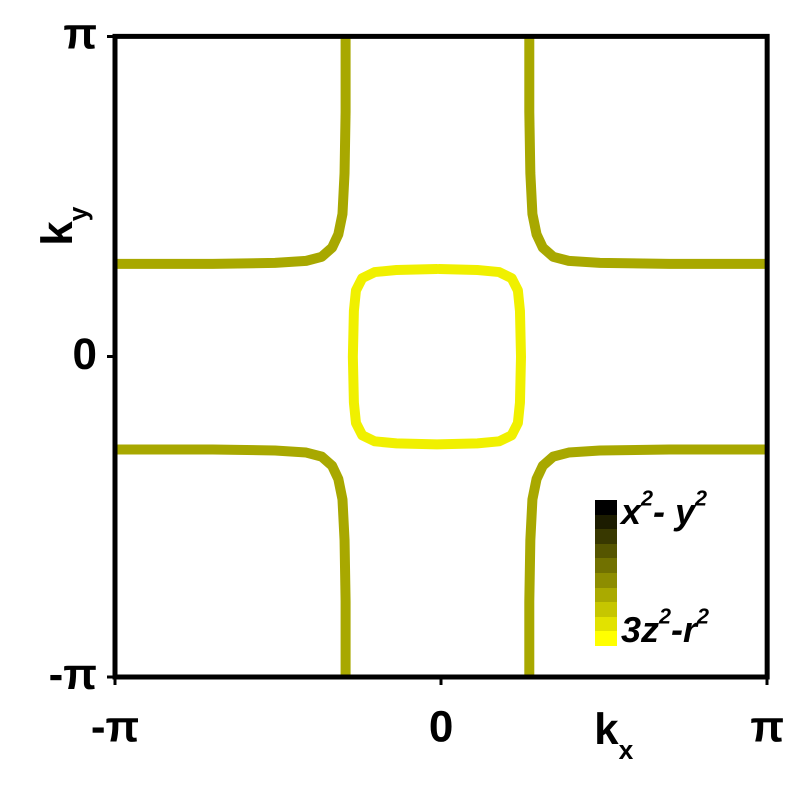  What do you see at coordinates (80, 34) in the screenshot?
I see `y-tick-label: π` at bounding box center [80, 34].